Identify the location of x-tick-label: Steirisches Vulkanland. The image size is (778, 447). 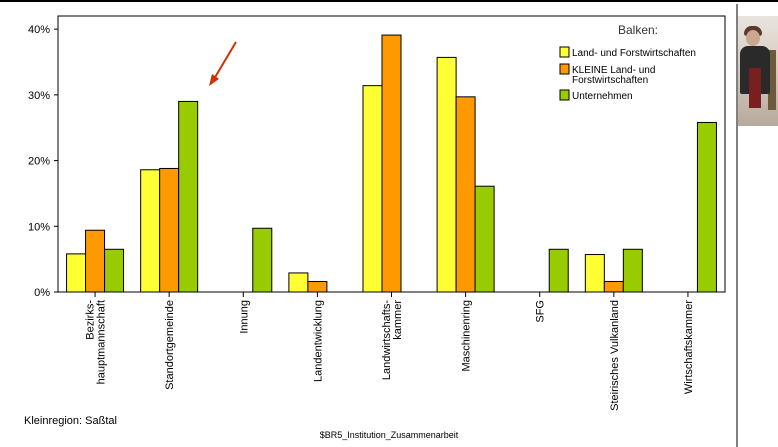
(615, 355).